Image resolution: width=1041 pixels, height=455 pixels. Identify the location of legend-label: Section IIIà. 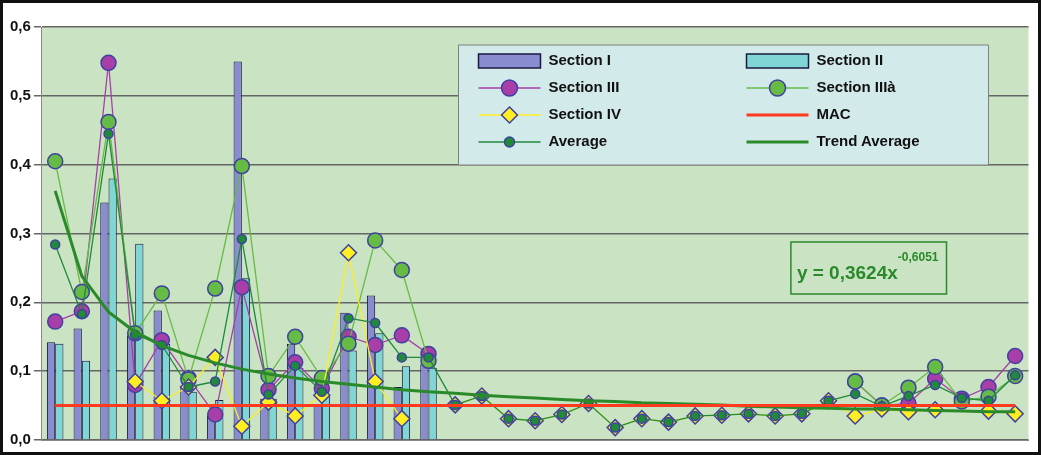
(856, 87).